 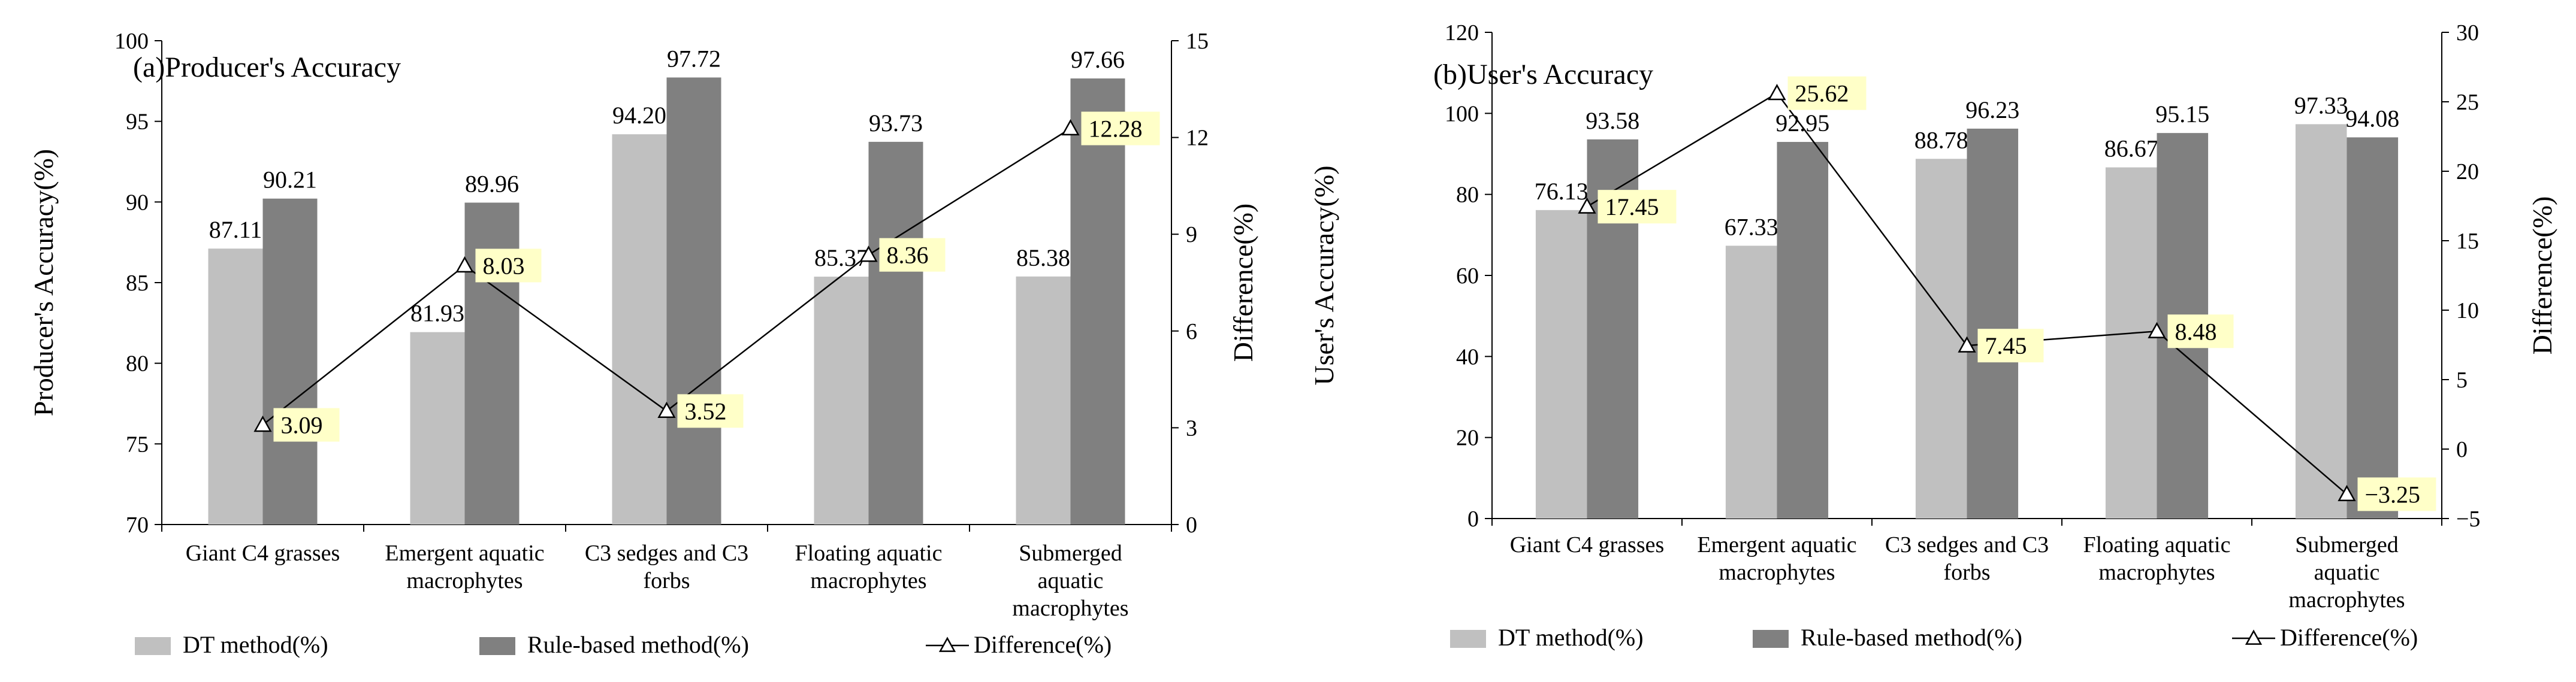 What do you see at coordinates (2321, 105) in the screenshot?
I see `dt-bar-label-4: 97.33` at bounding box center [2321, 105].